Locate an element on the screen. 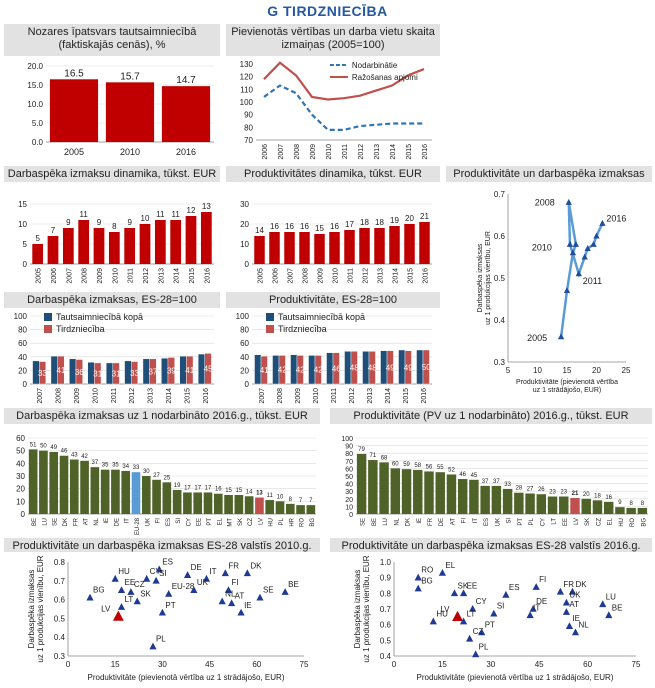 This screenshot has height=688, width=655. data-label: 23 is located at coordinates (563, 493).